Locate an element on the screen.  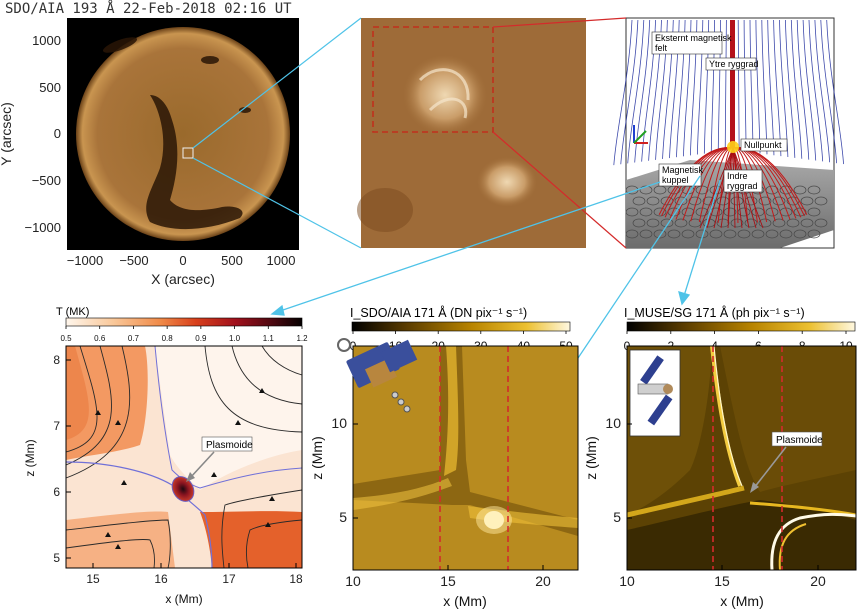
model-label-null-point: Nullpunkt is located at coordinates (764, 145).